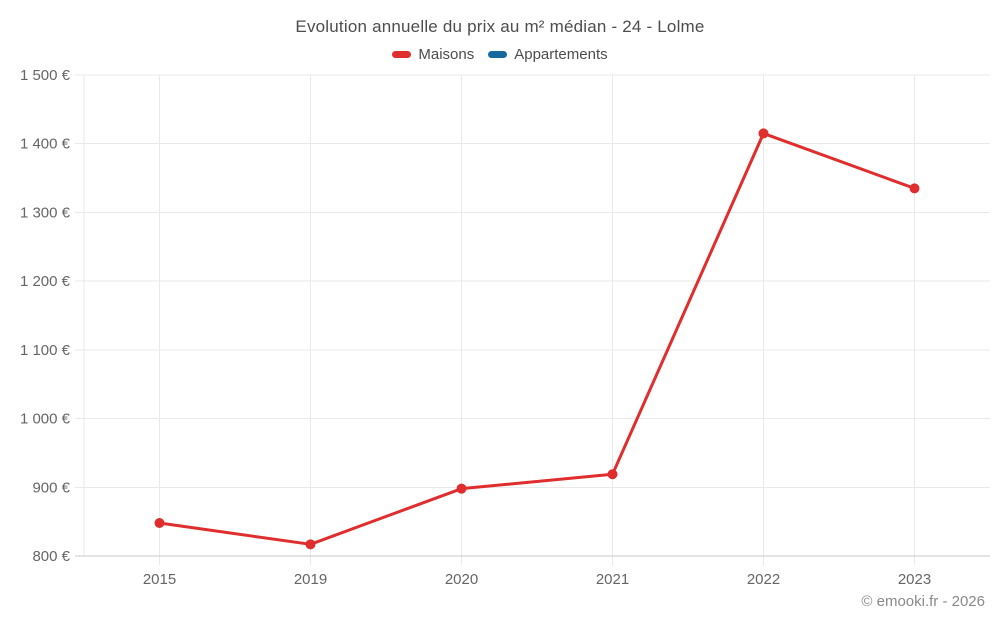 The width and height of the screenshot is (1000, 625). I want to click on x-axis-tick-label-2015: 2015, so click(159, 579).